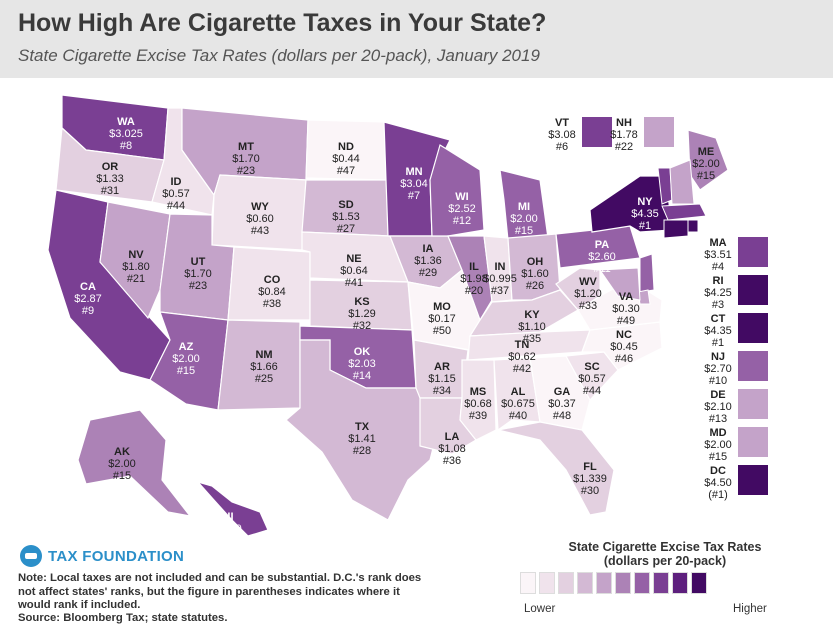  Describe the element at coordinates (613, 583) in the screenshot. I see `legend-scale` at that location.